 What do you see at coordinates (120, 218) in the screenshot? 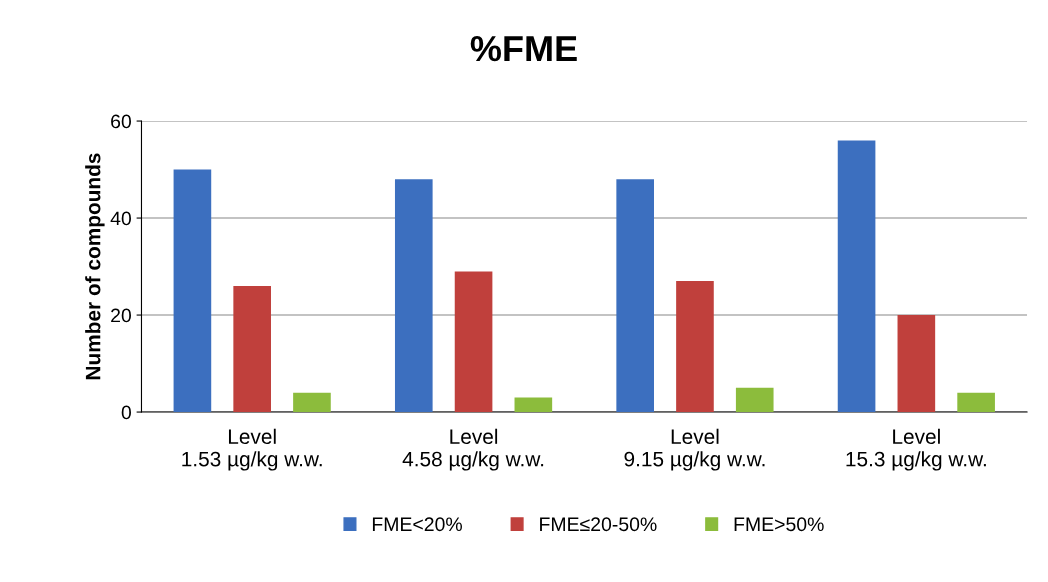
I see `y-tick-label: 40` at bounding box center [120, 218].